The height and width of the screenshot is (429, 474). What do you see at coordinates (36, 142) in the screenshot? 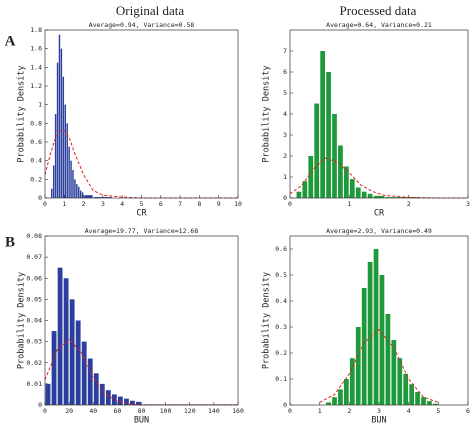
I see `y-tick-label: 0.6` at bounding box center [36, 142].